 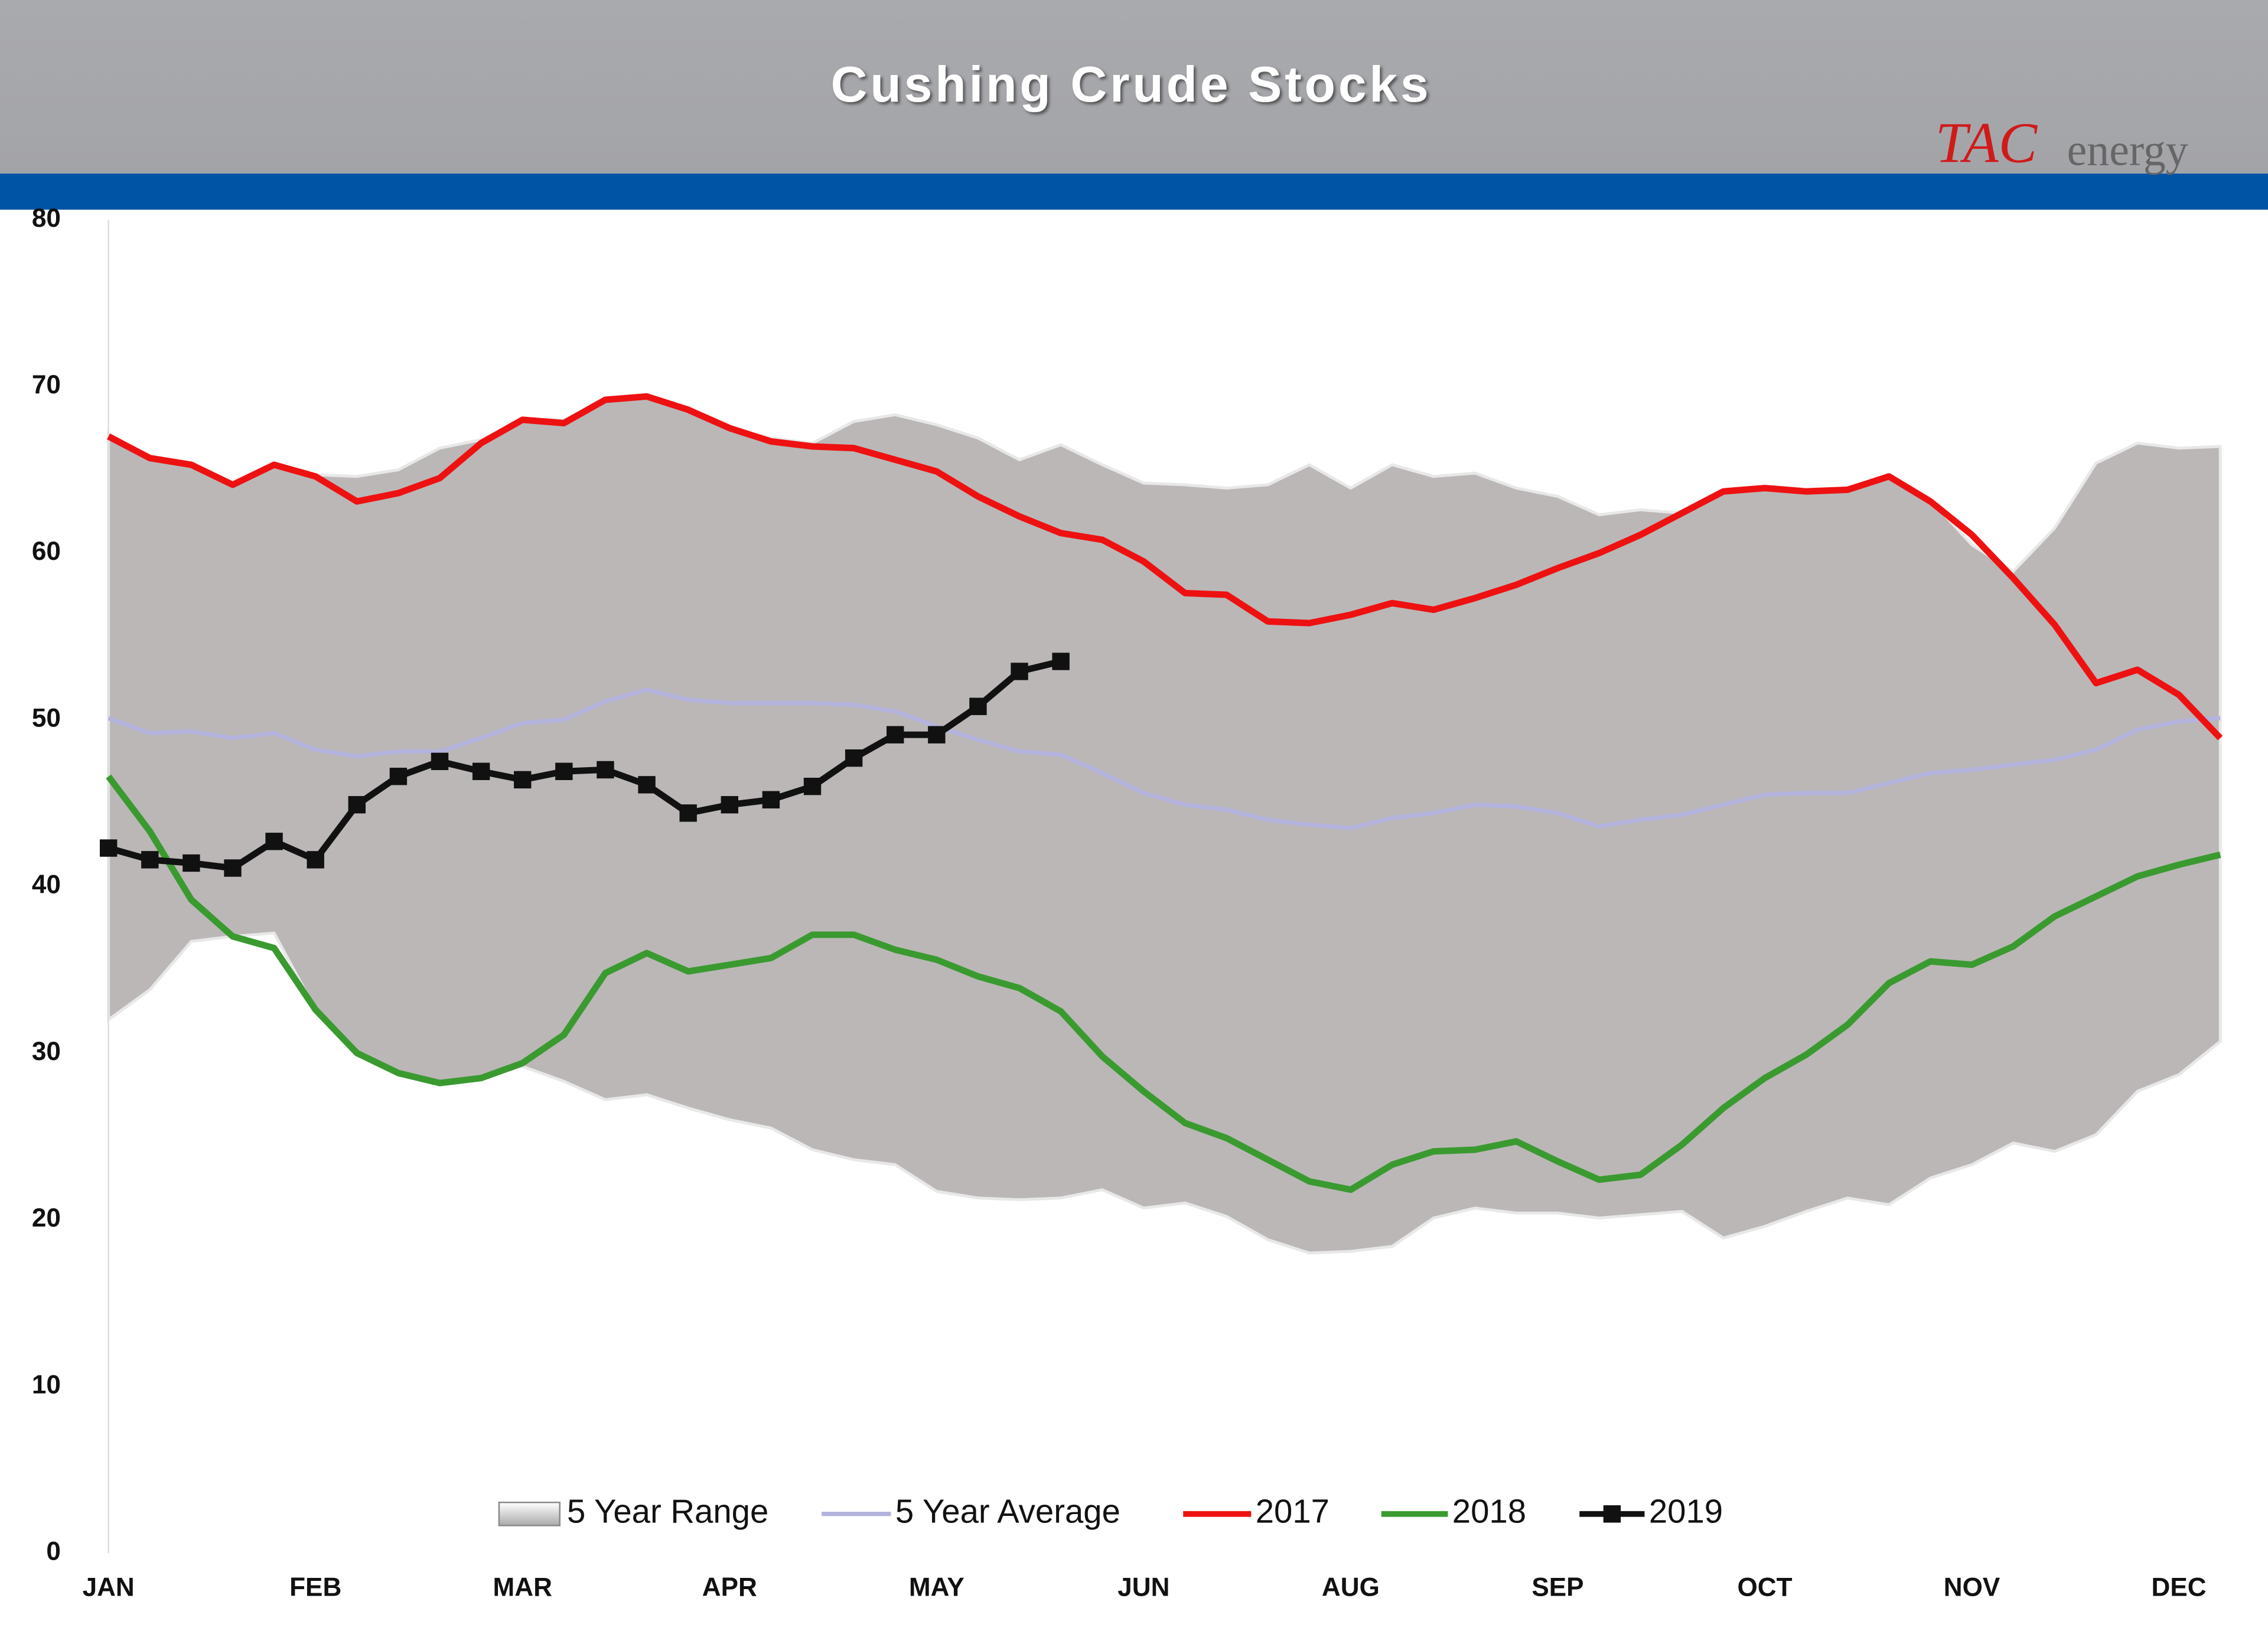 I want to click on legend-marker, so click(x=1612, y=1514).